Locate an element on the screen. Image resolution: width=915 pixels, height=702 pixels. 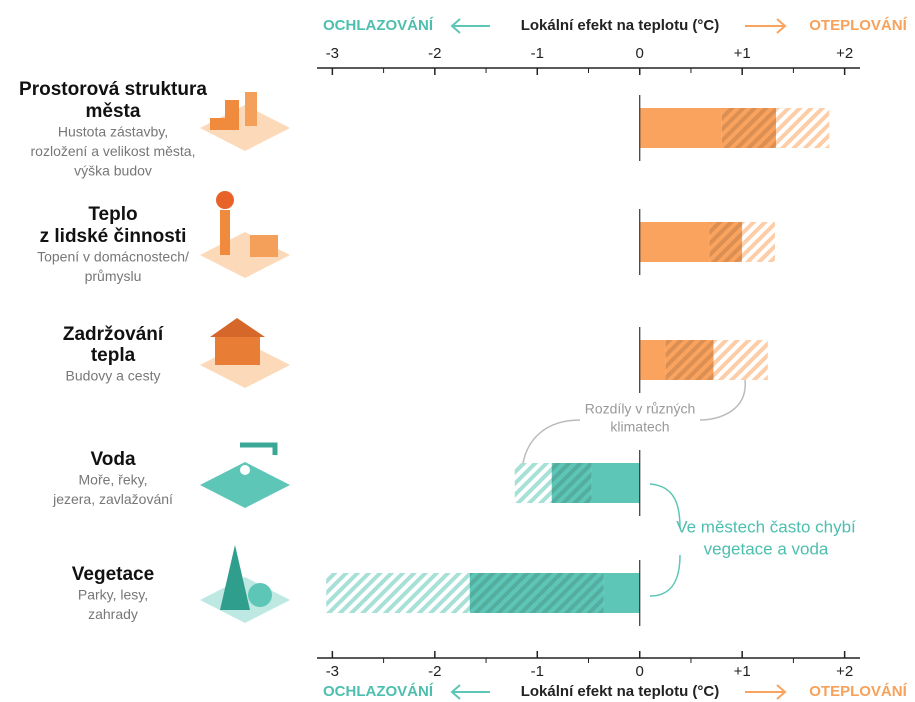
category-description: Hustota zástavby, is located at coordinates (113, 132).